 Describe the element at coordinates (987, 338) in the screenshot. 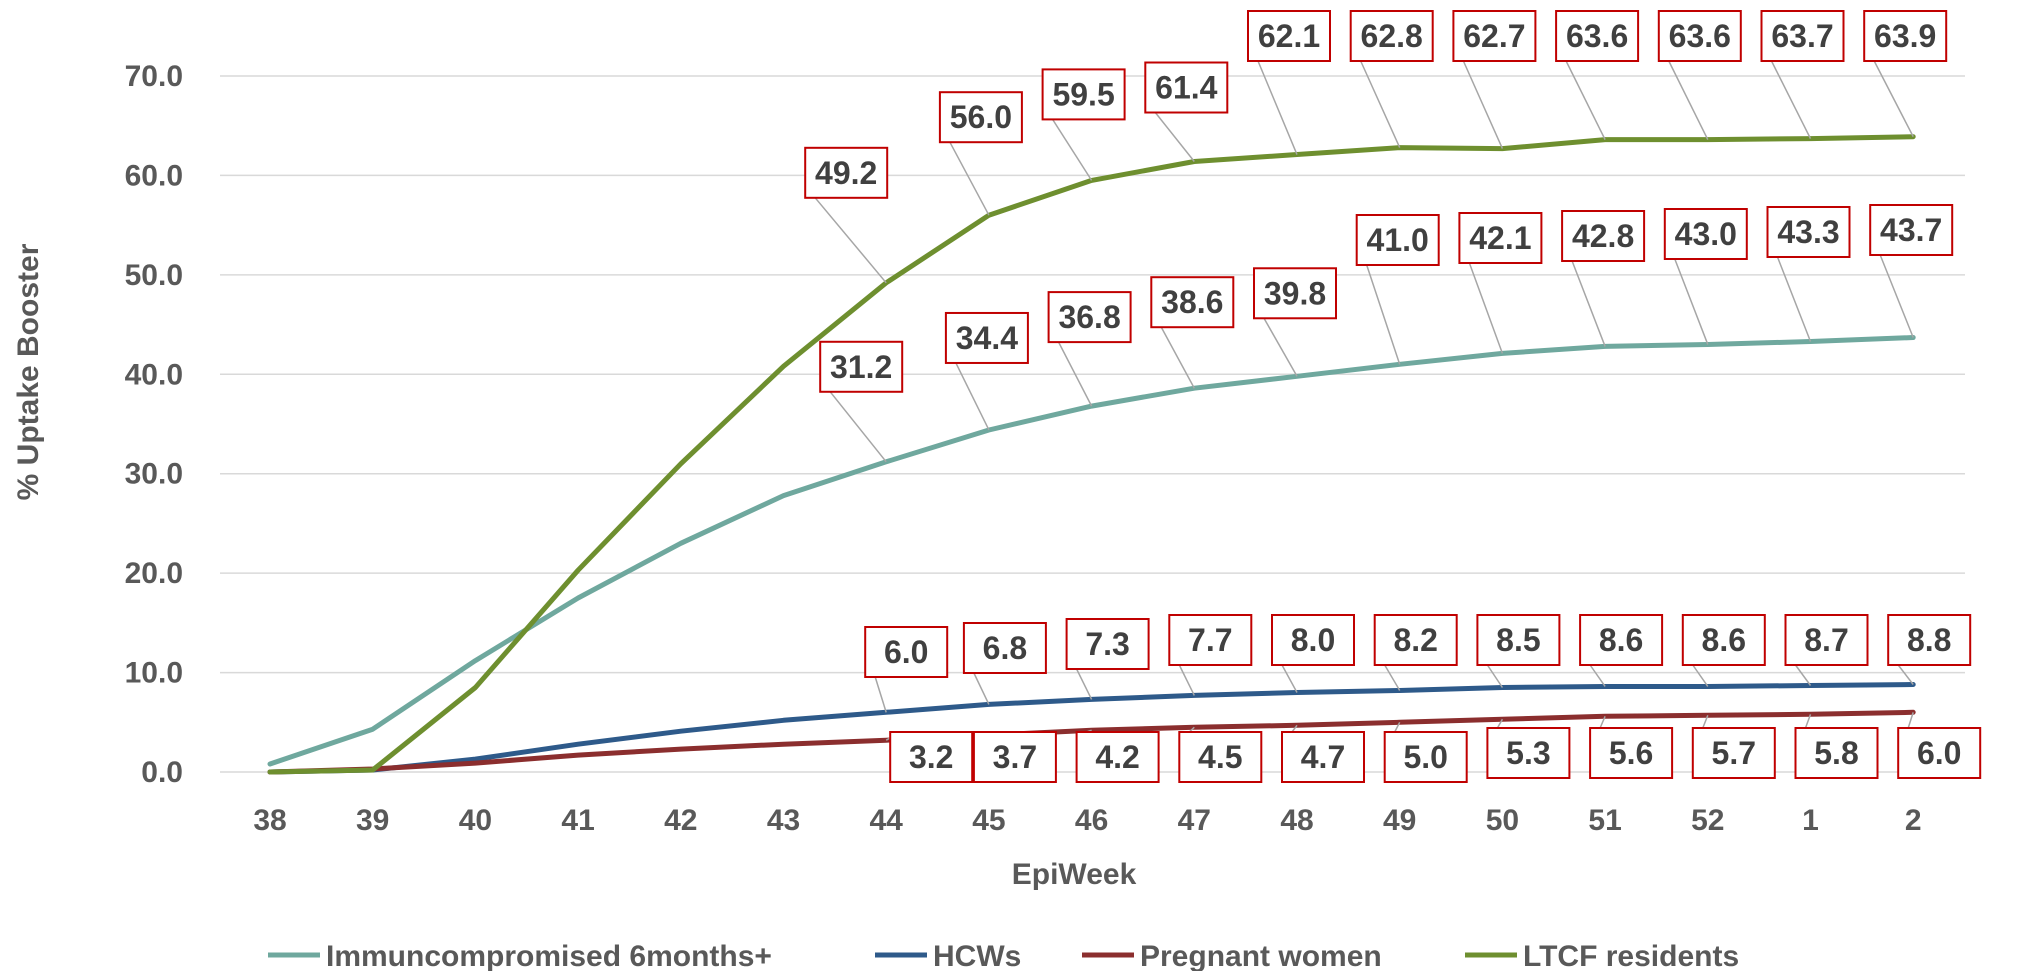

I see `data-label: 34.4` at that location.